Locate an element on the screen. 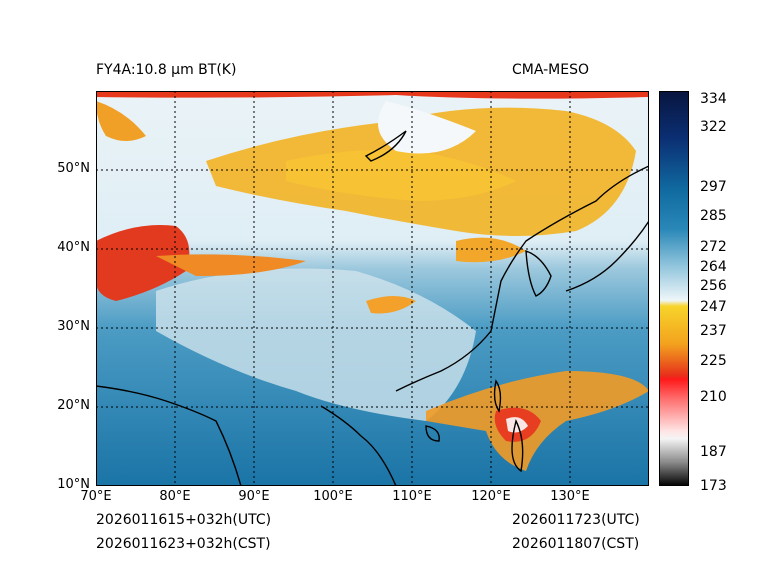 The width and height of the screenshot is (764, 573). valid-time-cst: 2026011807(CST) is located at coordinates (576, 544).